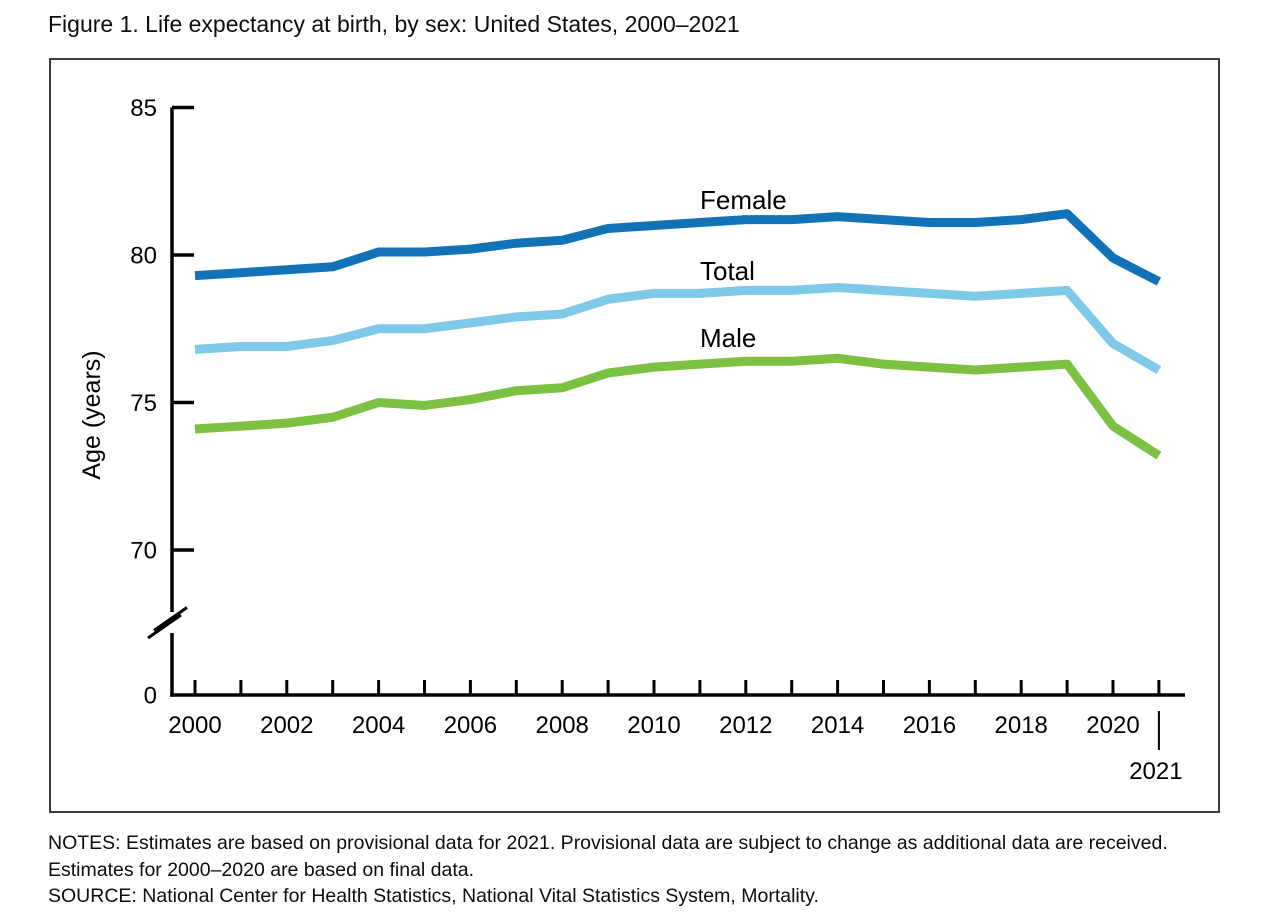 The height and width of the screenshot is (920, 1280). What do you see at coordinates (678, 406) in the screenshot?
I see `series-line-male` at bounding box center [678, 406].